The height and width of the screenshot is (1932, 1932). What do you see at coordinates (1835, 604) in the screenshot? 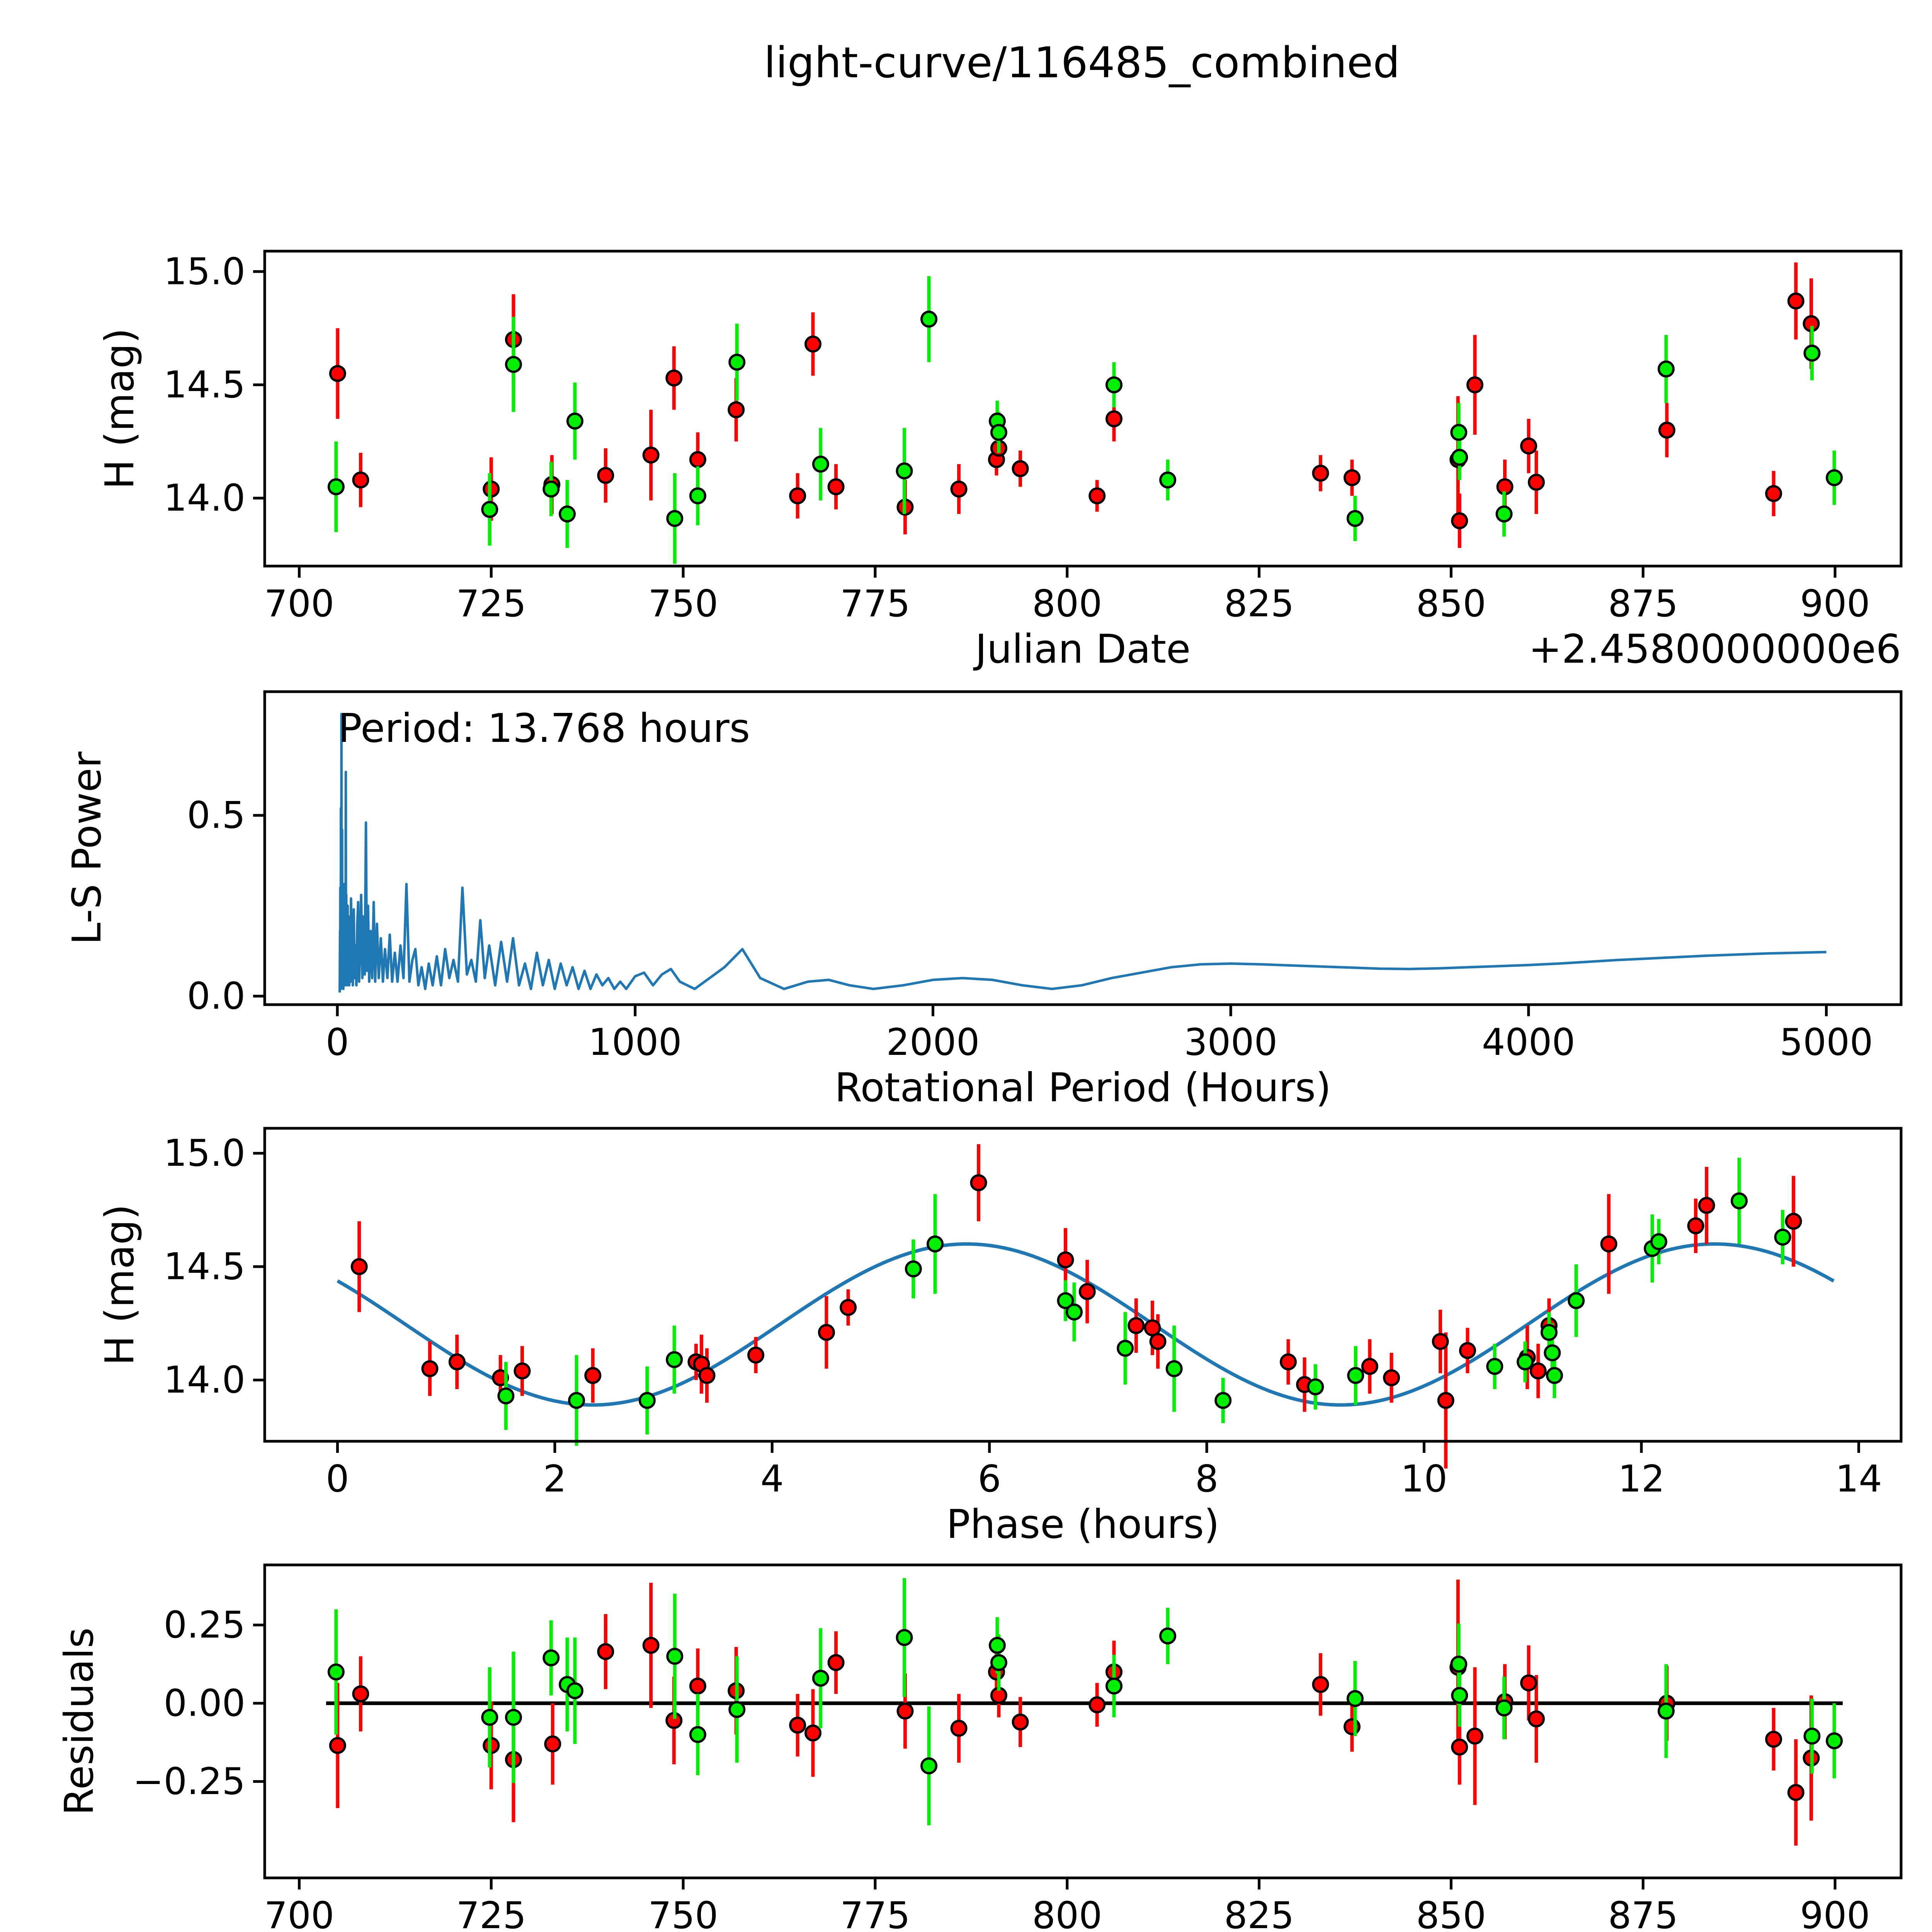
I see `x-tick-label: 900` at bounding box center [1835, 604].